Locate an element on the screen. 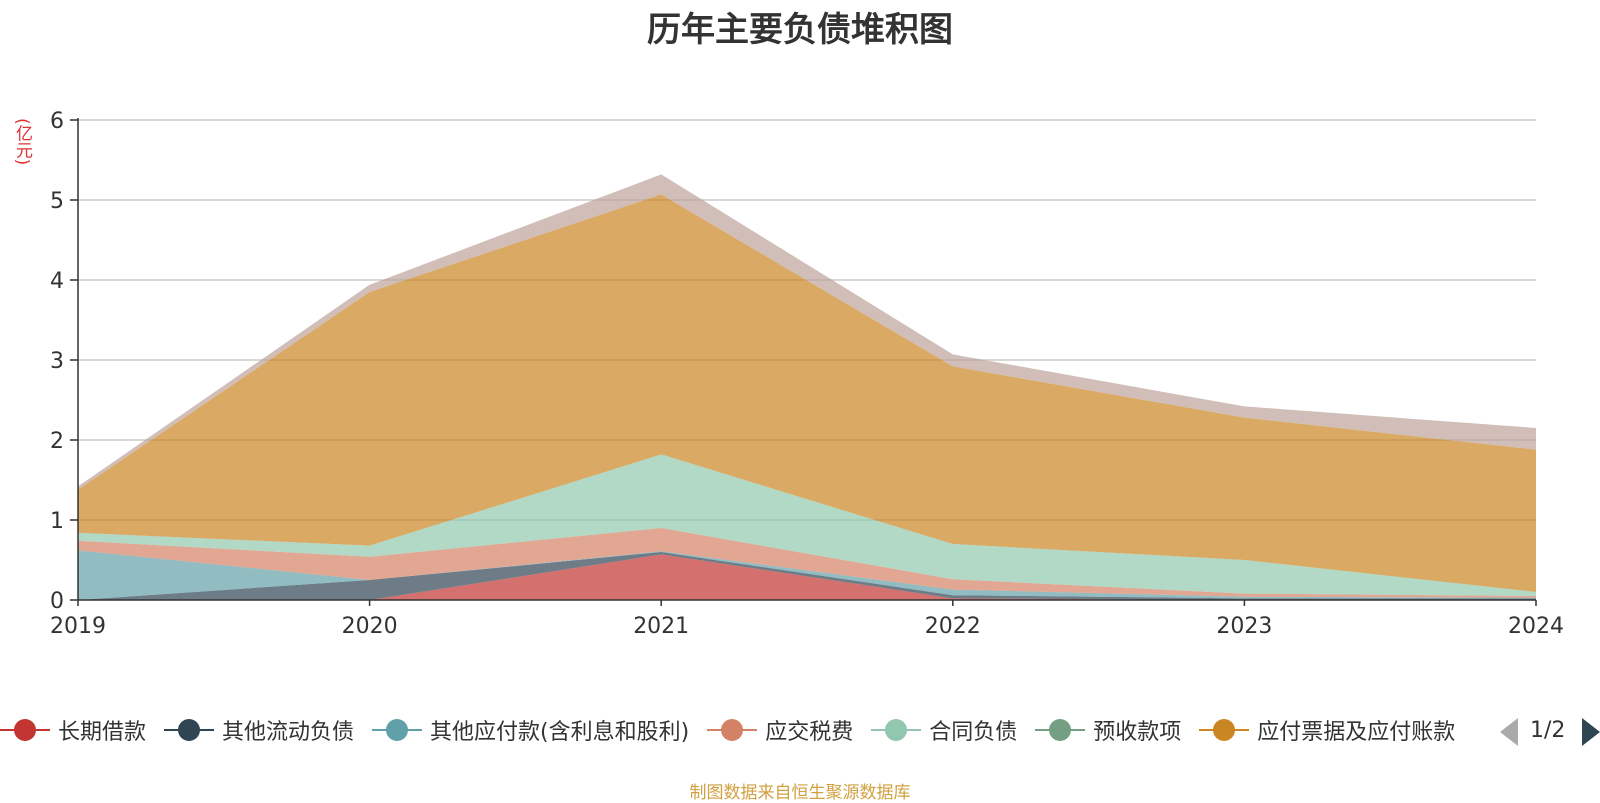 The image size is (1600, 803). y-tick-label: 1 is located at coordinates (57, 521).